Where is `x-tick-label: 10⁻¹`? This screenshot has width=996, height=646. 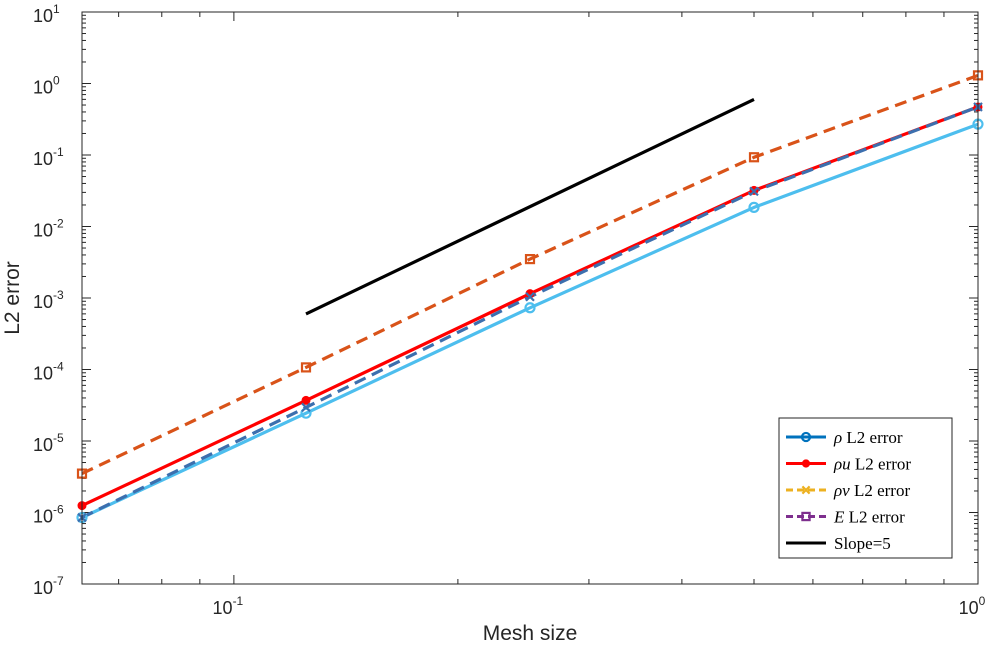 x-tick-label: 10⁻¹ is located at coordinates (228, 606).